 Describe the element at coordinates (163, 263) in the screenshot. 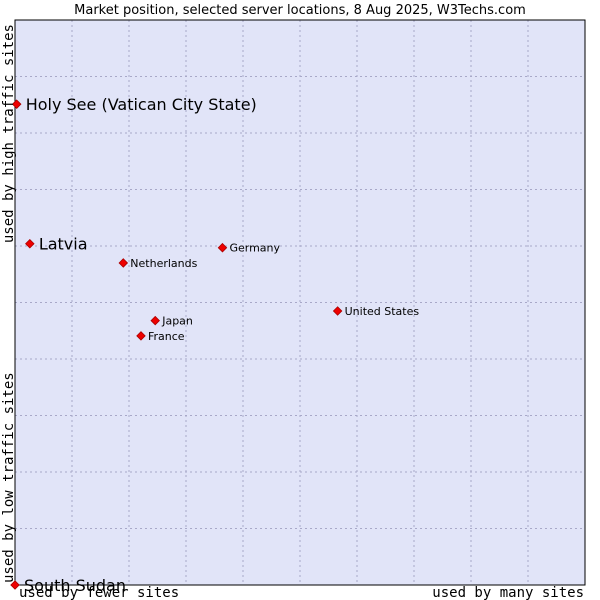

I see `point-label: Netherlands` at that location.